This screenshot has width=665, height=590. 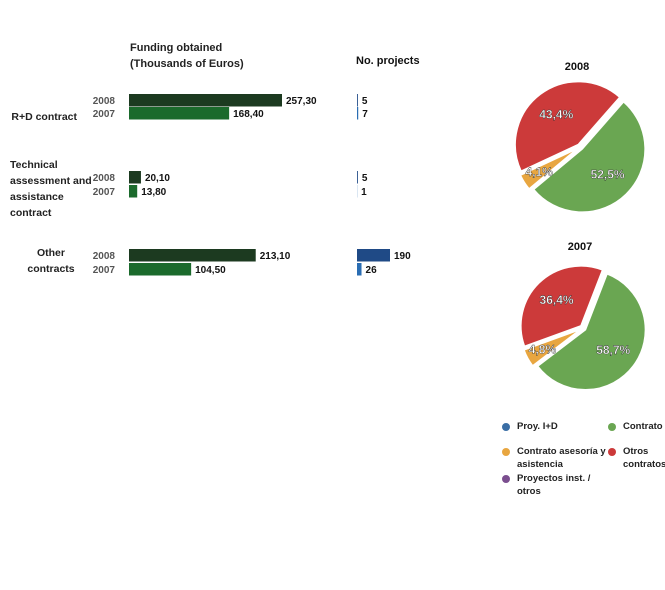 What do you see at coordinates (539, 172) in the screenshot?
I see `slice-label: 4,1%` at bounding box center [539, 172].